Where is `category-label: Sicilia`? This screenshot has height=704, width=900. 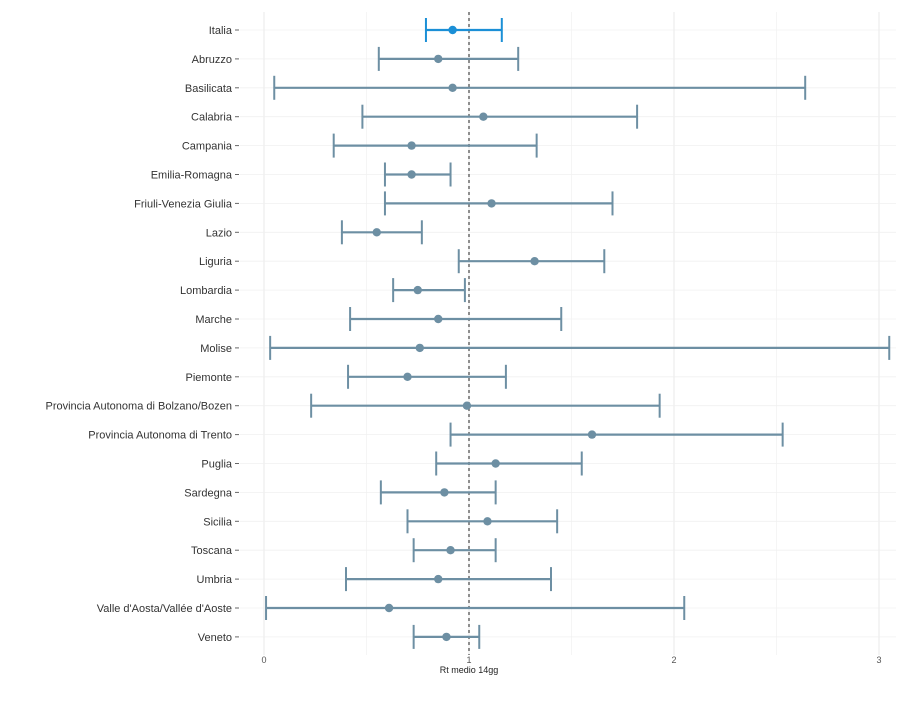 category-label: Sicilia is located at coordinates (218, 522).